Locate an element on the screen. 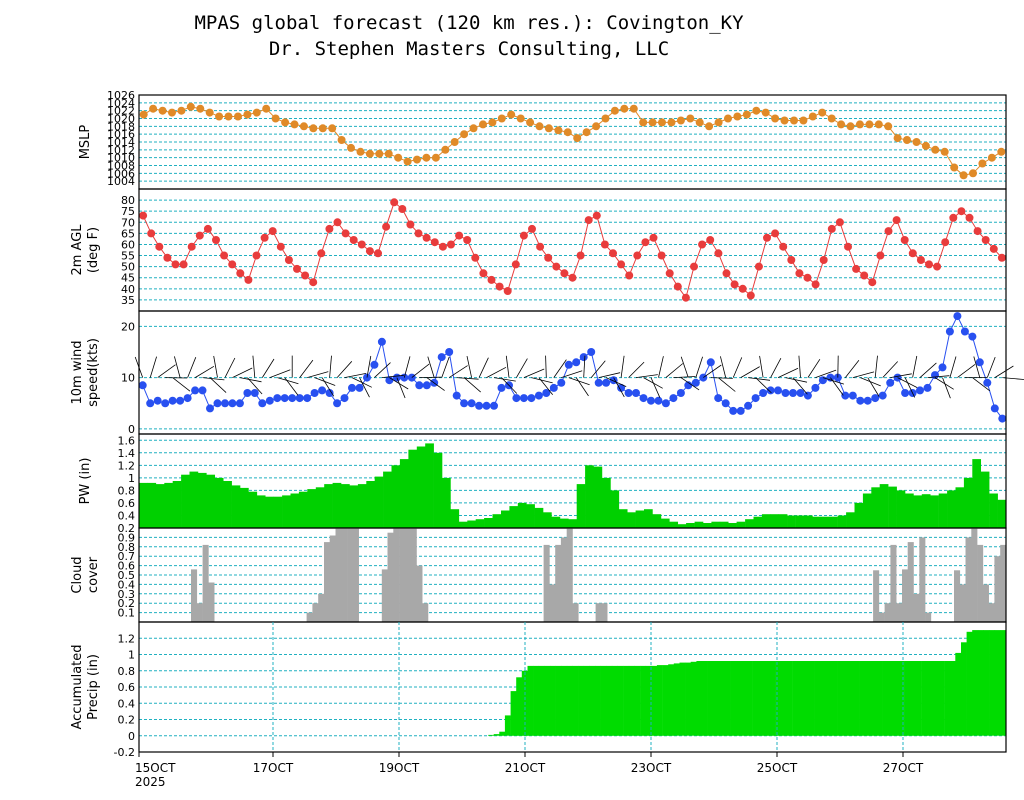 This screenshot has width=1024, height=800. cloud-tick-label: 0.2 is located at coordinates (127, 603).